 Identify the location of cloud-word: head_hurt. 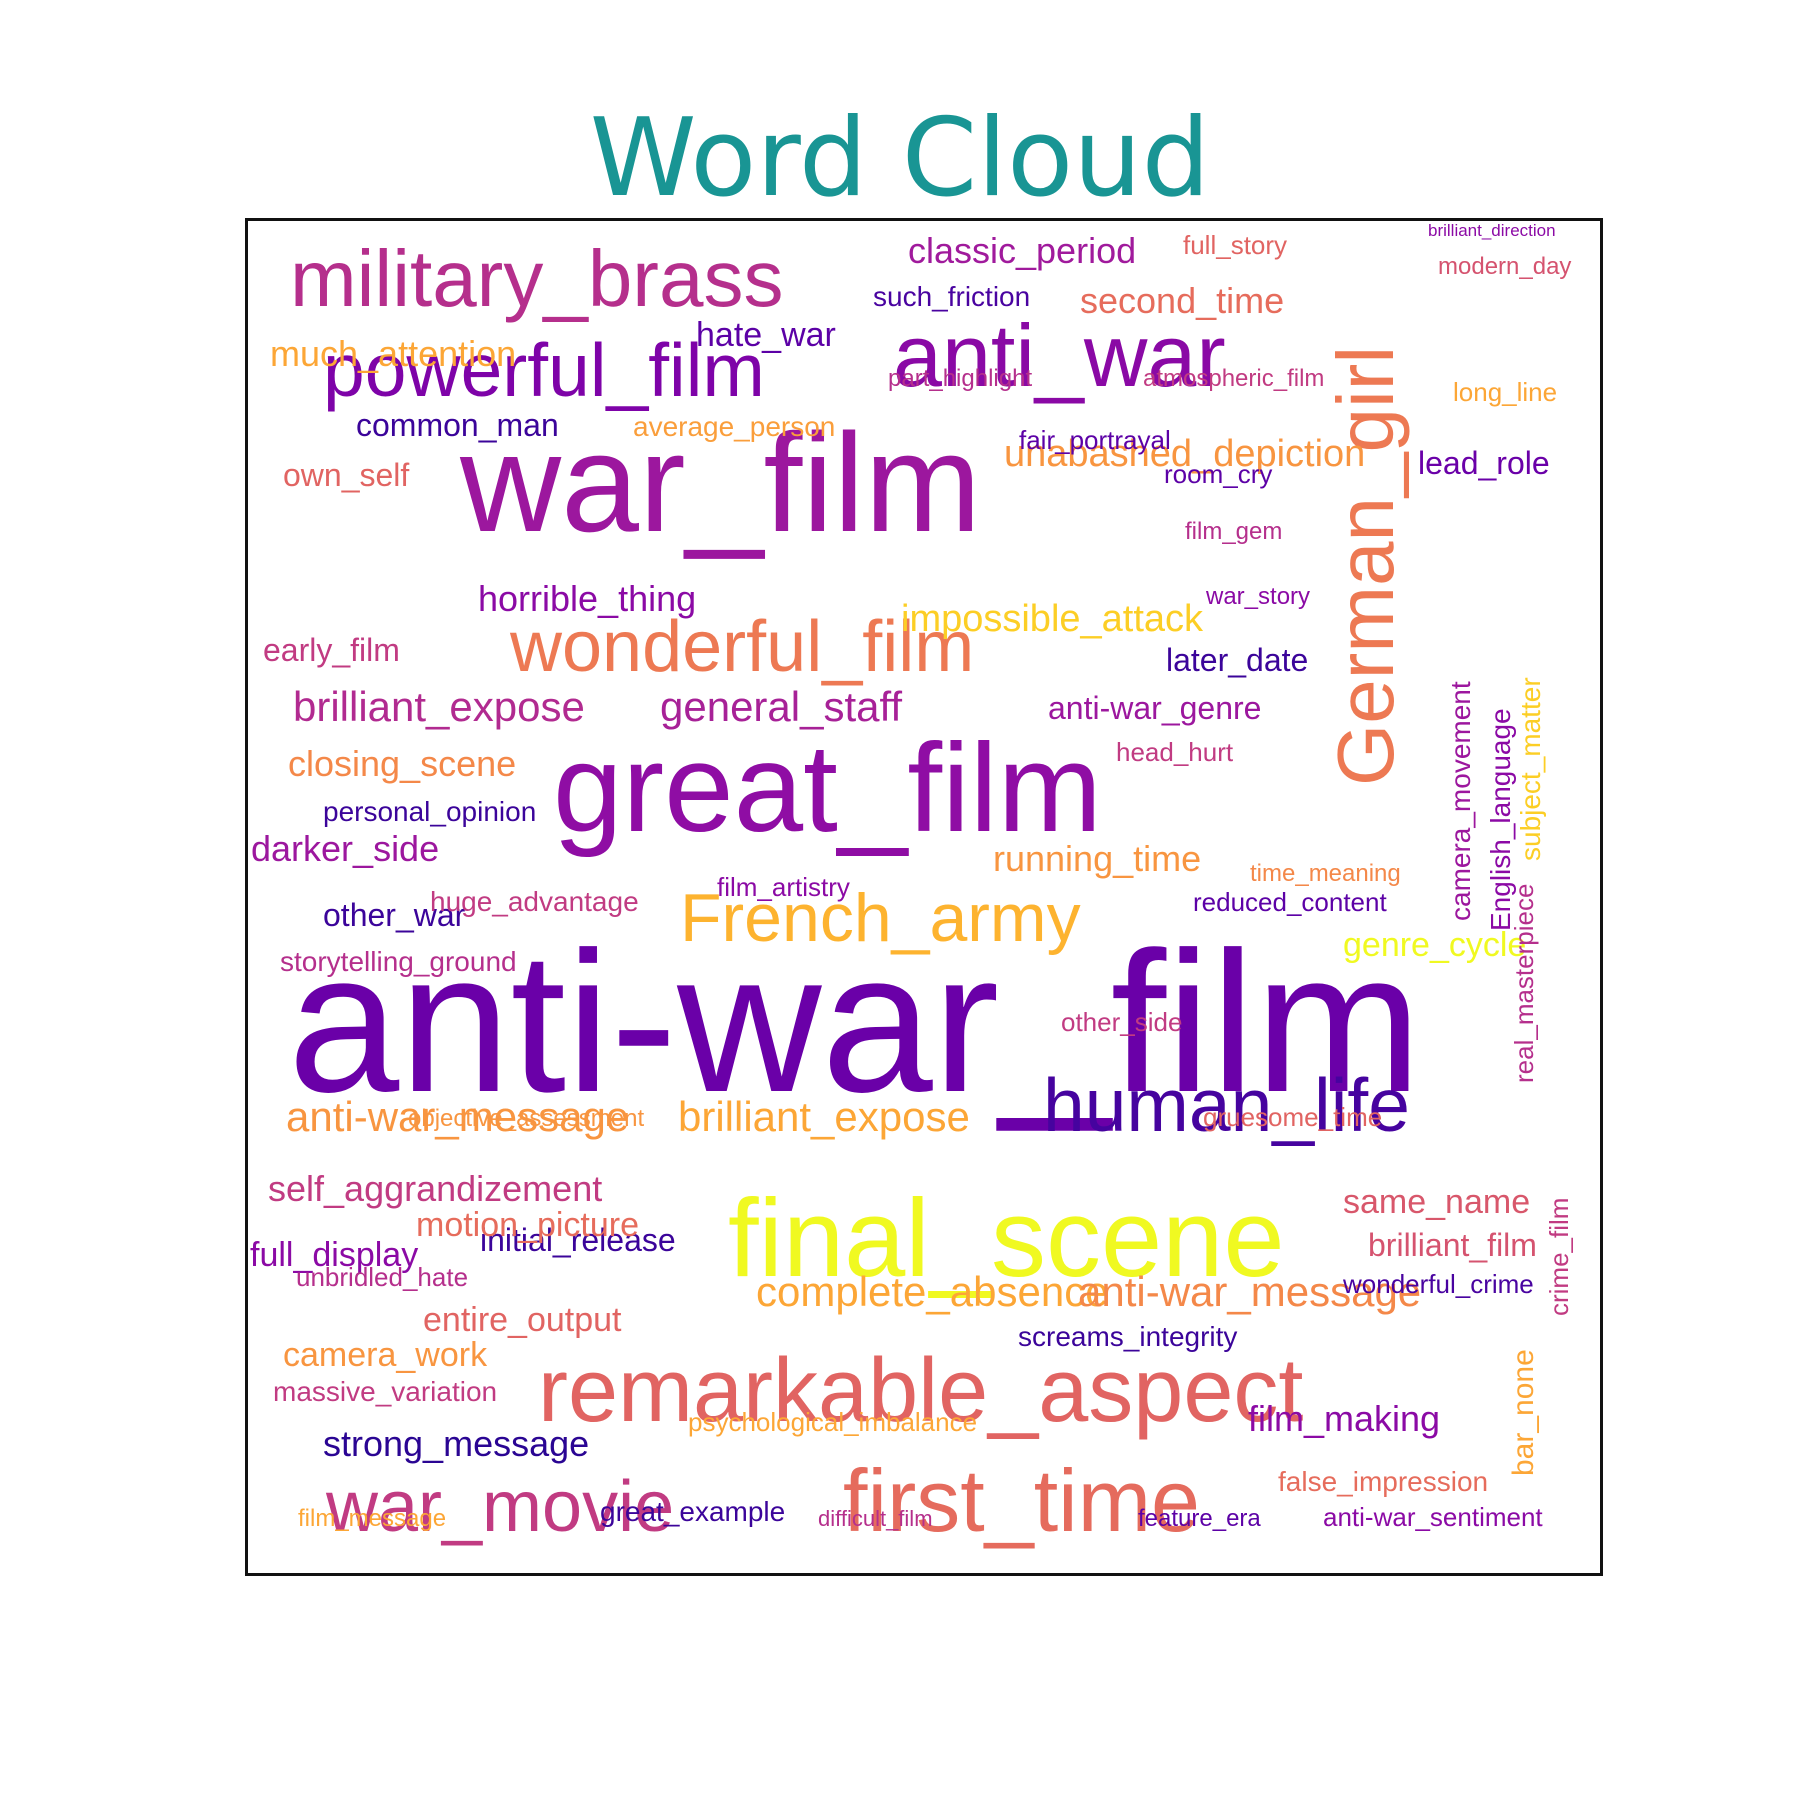
(1175, 752).